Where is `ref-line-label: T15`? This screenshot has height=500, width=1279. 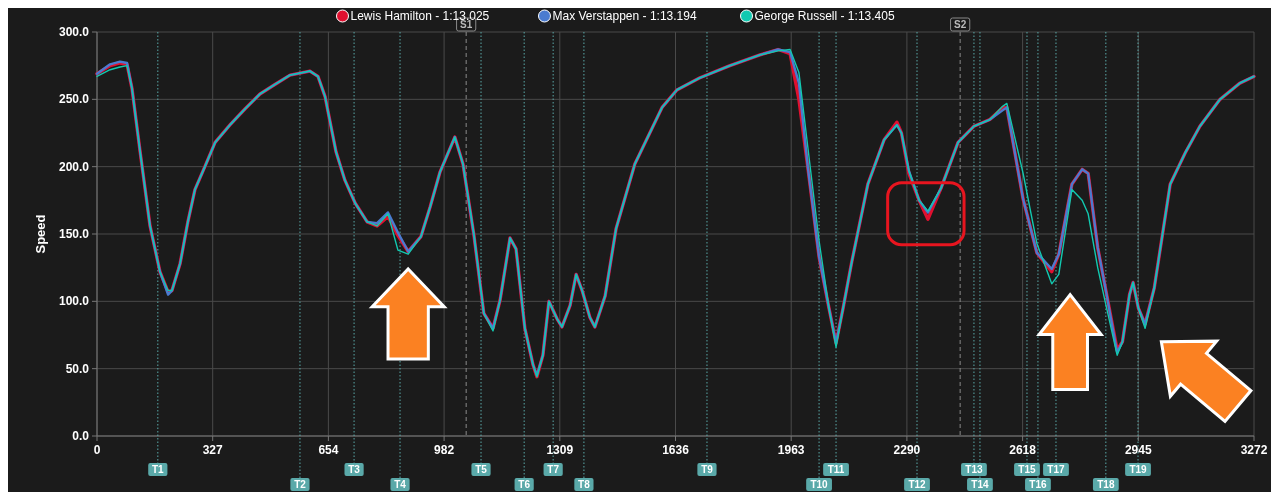
ref-line-label: T15 is located at coordinates (1027, 469).